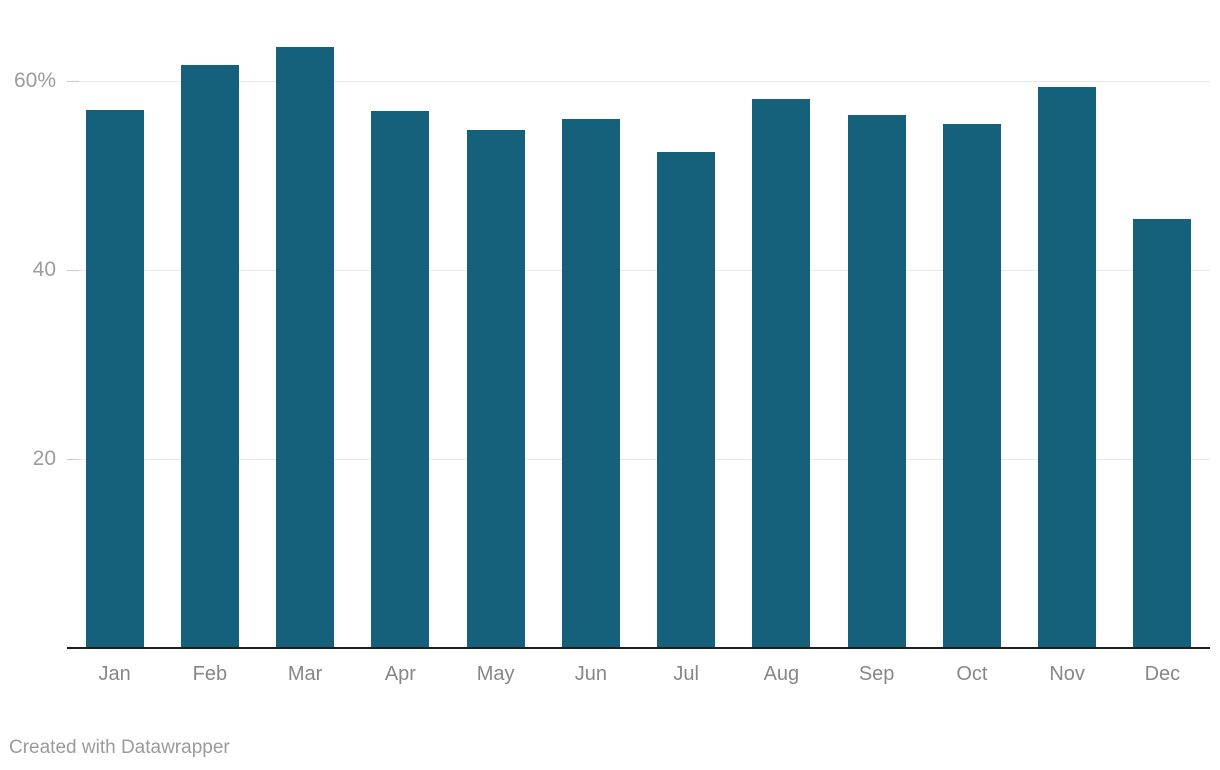 The width and height of the screenshot is (1220, 770). What do you see at coordinates (590, 383) in the screenshot?
I see `bar-jun` at bounding box center [590, 383].